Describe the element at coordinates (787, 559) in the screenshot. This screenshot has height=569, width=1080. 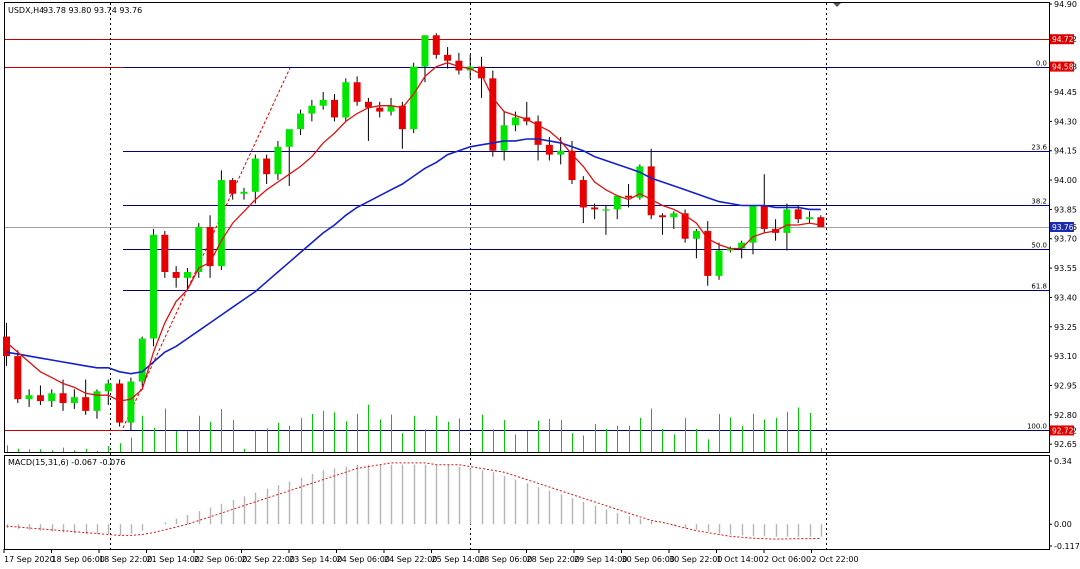
I see `time-tick-label: 2 Oct 06:00` at that location.